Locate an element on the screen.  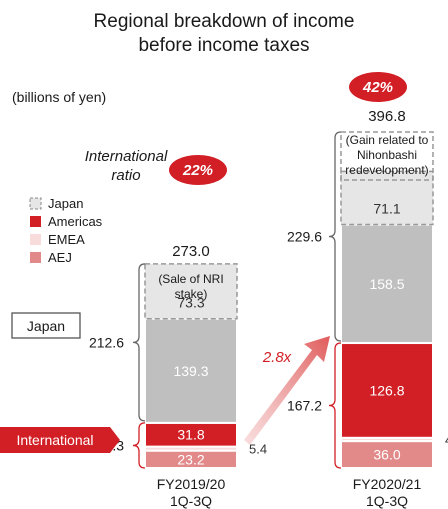
ratio-badge-1-shape is located at coordinates (198, 170).